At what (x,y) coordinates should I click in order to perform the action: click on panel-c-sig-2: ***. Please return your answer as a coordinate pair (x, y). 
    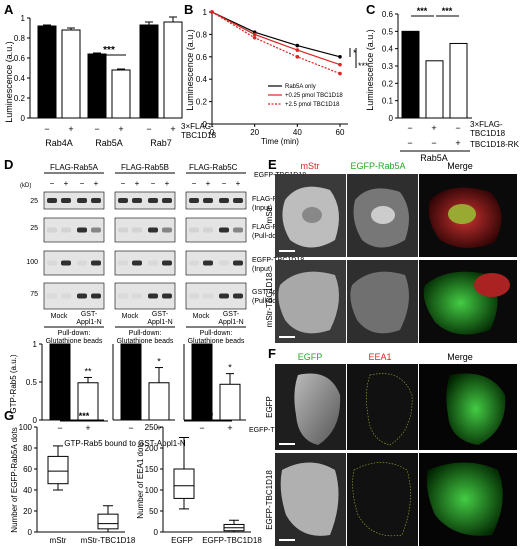
    Looking at the image, I should click on (447, 11).